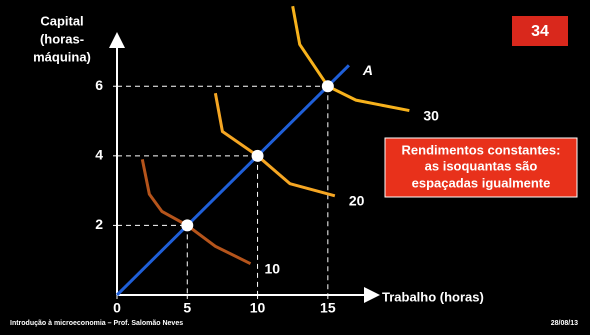 The height and width of the screenshot is (335, 590). What do you see at coordinates (433, 296) in the screenshot?
I see `x-axis-label: Trabalho (horas)` at bounding box center [433, 296].